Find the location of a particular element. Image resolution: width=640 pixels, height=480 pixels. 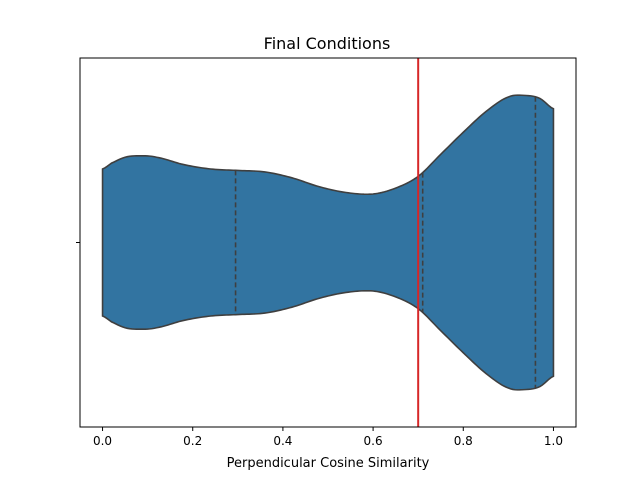

x-tick-label: 0.0 is located at coordinates (102, 441).